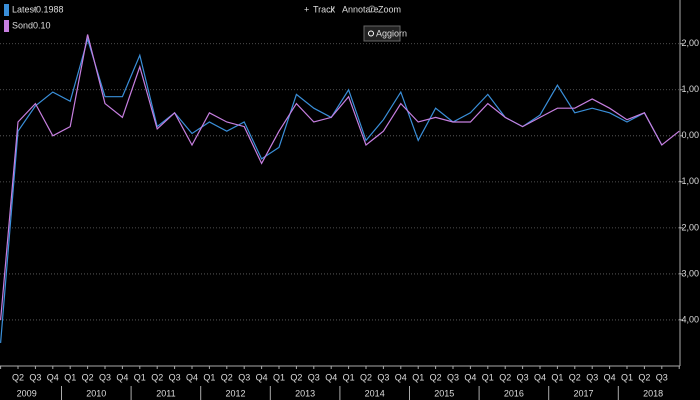 Image resolution: width=700 pixels, height=400 pixels. Describe the element at coordinates (371, 33) in the screenshot. I see `refresh-icon` at that location.